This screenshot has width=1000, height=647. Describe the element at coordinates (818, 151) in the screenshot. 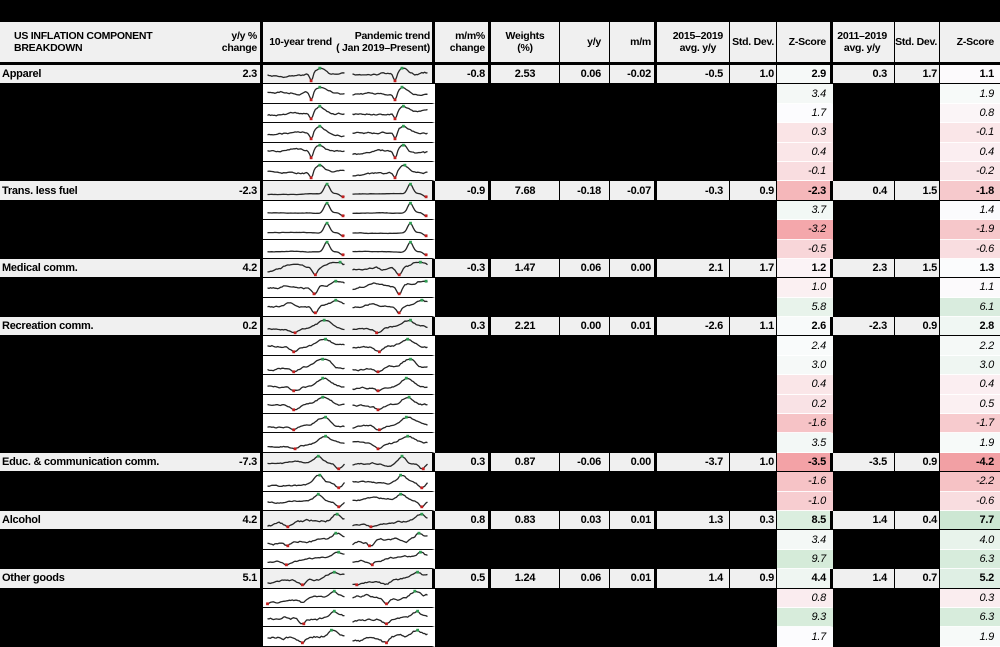

I see `z-score-1-value: 0.4` at that location.